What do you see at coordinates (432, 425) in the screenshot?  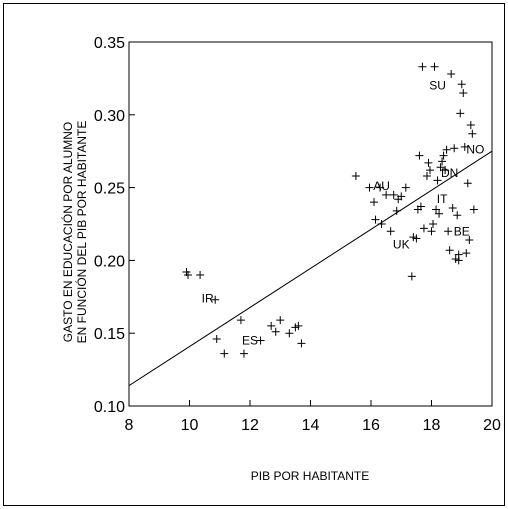 I see `x-tick-label: 18` at bounding box center [432, 425].